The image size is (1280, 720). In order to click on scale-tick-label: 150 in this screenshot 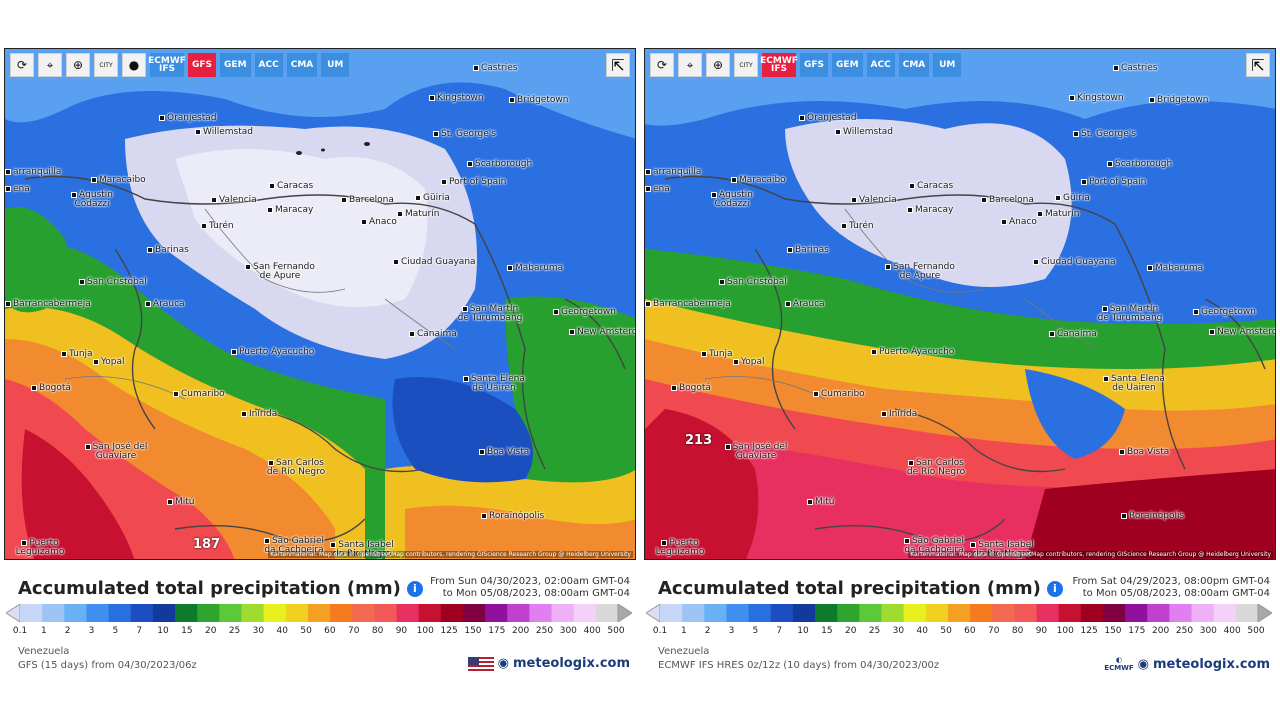, I will do `click(1113, 631)`.